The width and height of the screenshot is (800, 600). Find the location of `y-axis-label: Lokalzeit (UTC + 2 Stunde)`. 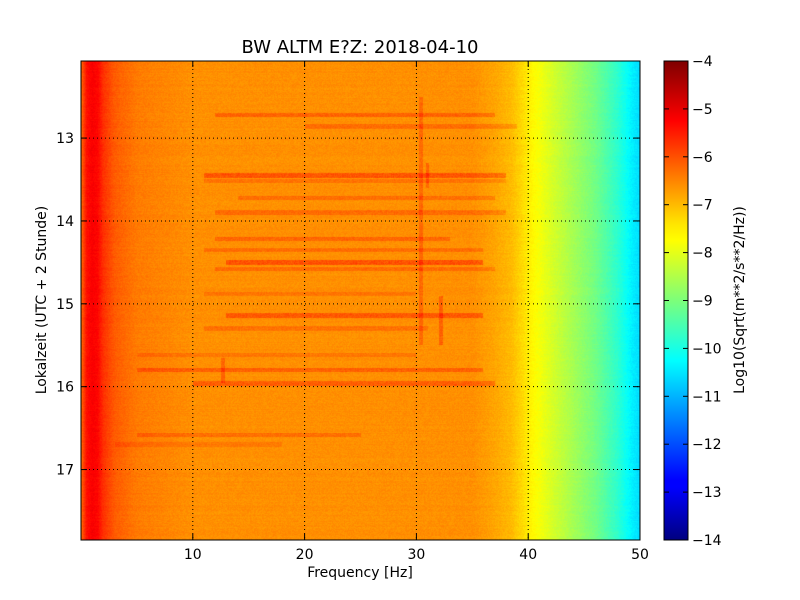

y-axis-label: Lokalzeit (UTC + 2 Stunde) is located at coordinates (42, 300).